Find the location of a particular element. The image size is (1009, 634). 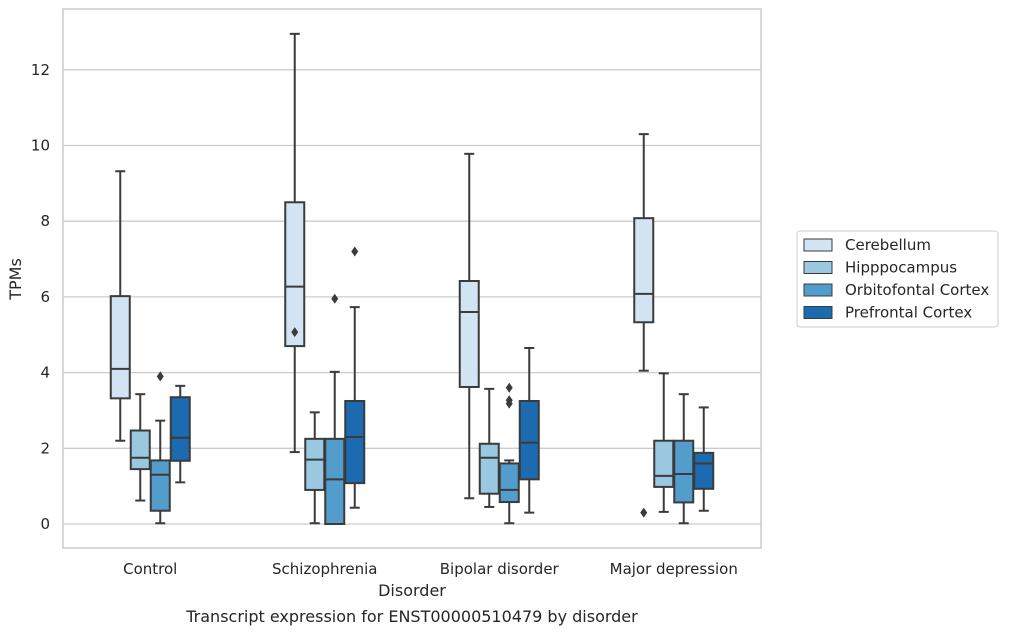

y-tick-label: 6 is located at coordinates (45, 297).